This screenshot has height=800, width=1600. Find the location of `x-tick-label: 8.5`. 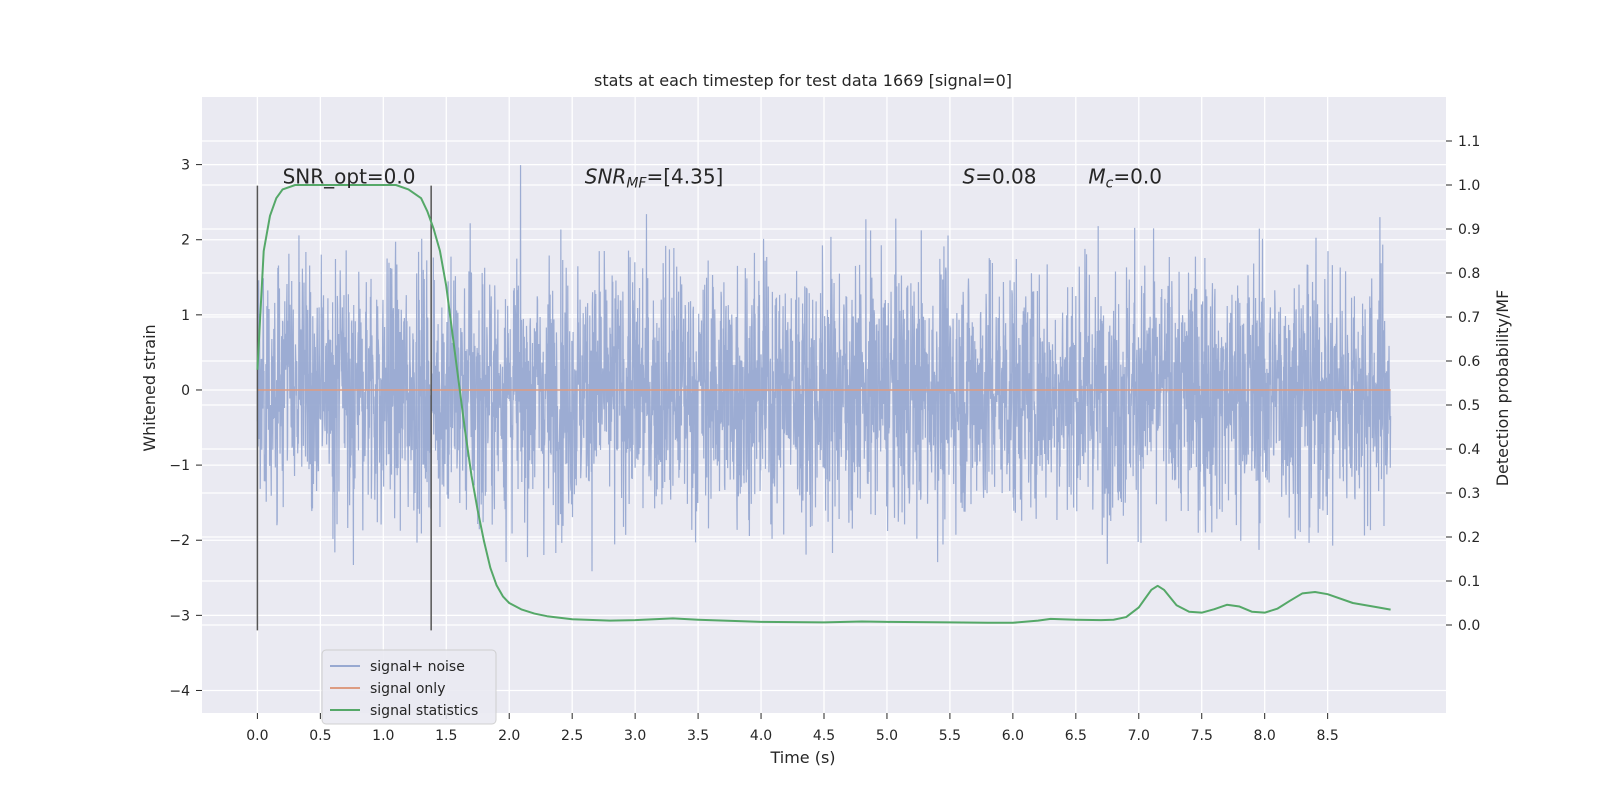

x-tick-label: 8.5 is located at coordinates (1328, 736).